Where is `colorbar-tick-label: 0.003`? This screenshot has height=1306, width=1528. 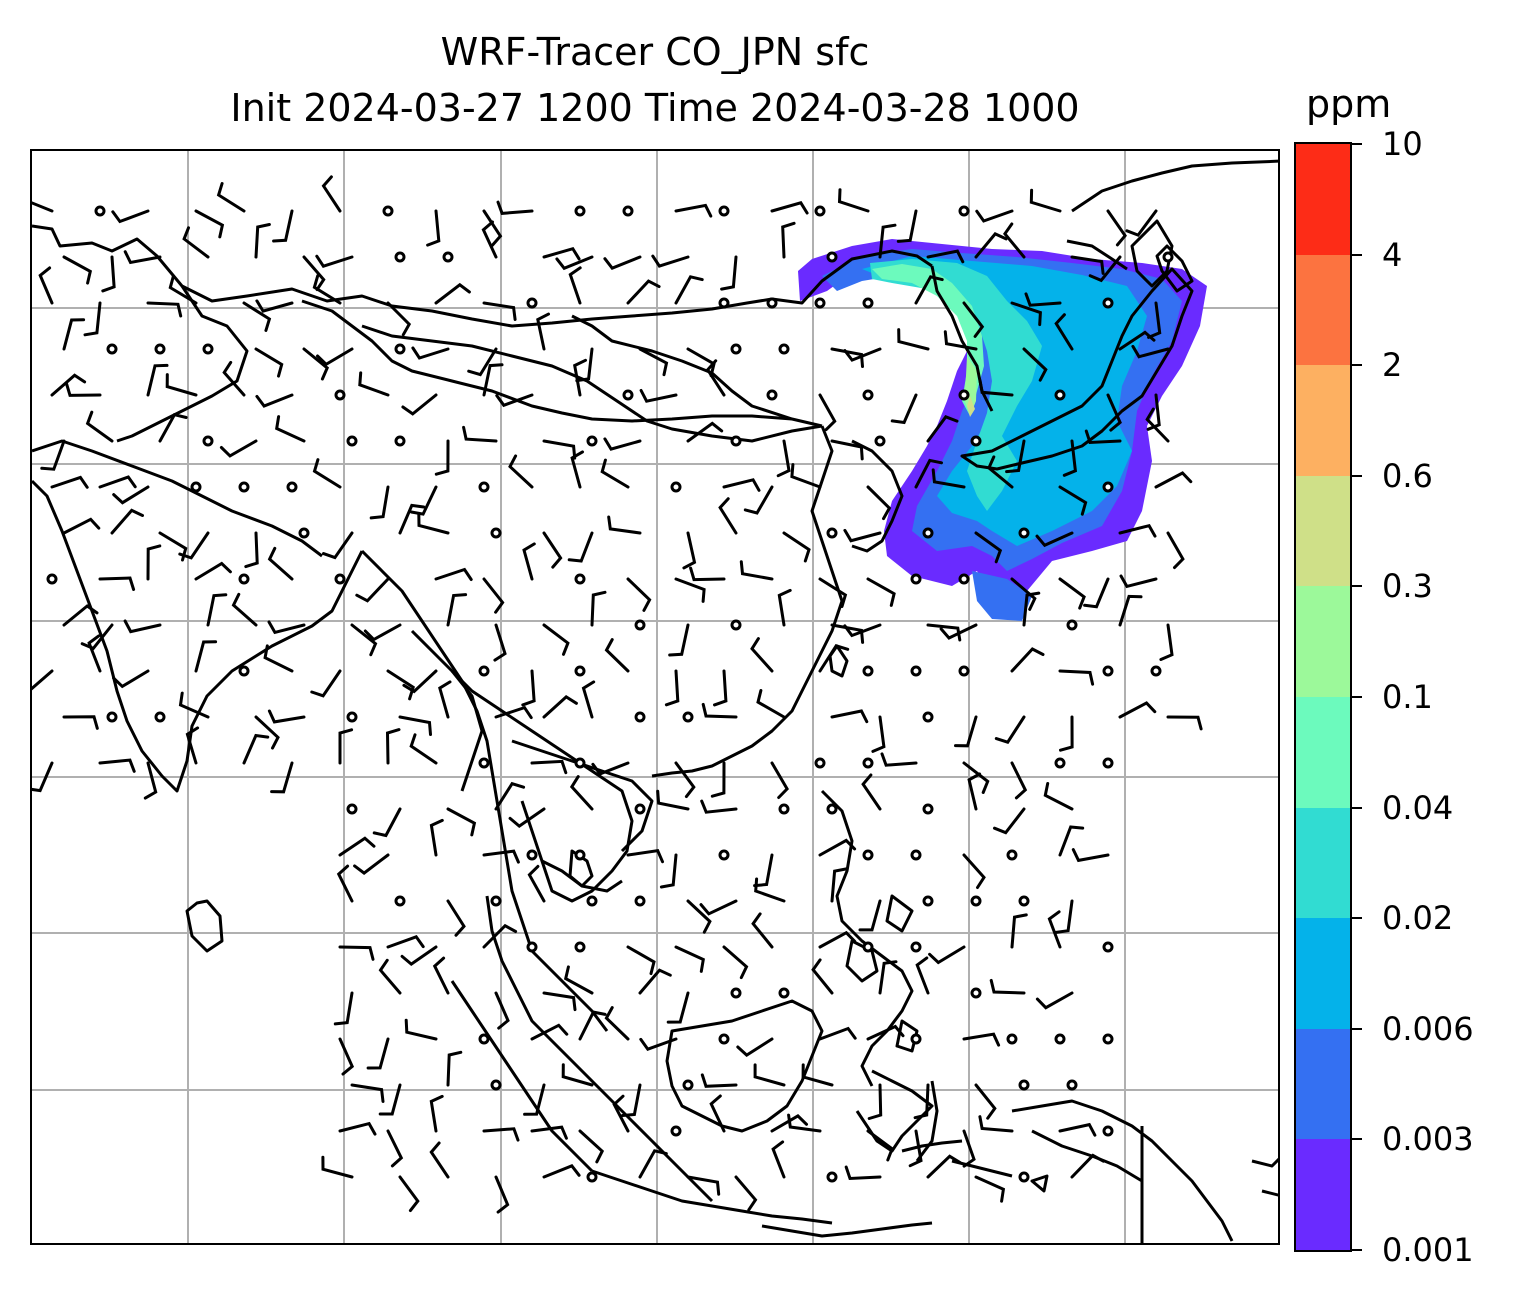 colorbar-tick-label: 0.003 is located at coordinates (1428, 1139).